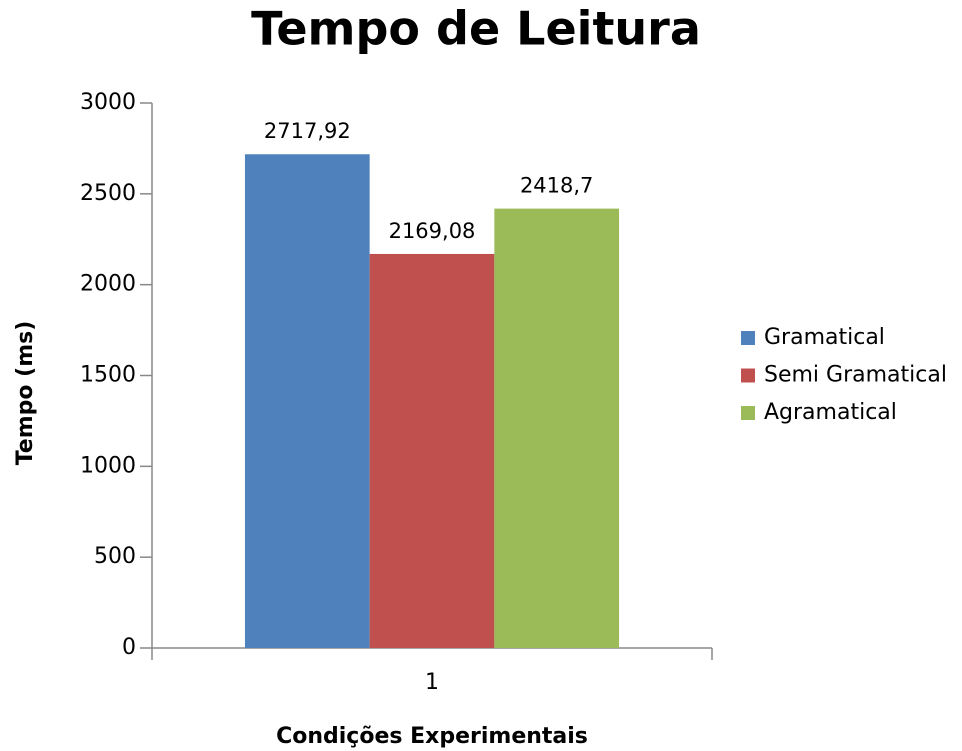 This screenshot has width=962, height=751. What do you see at coordinates (824, 337) in the screenshot?
I see `legend-label: Gramatical` at bounding box center [824, 337].